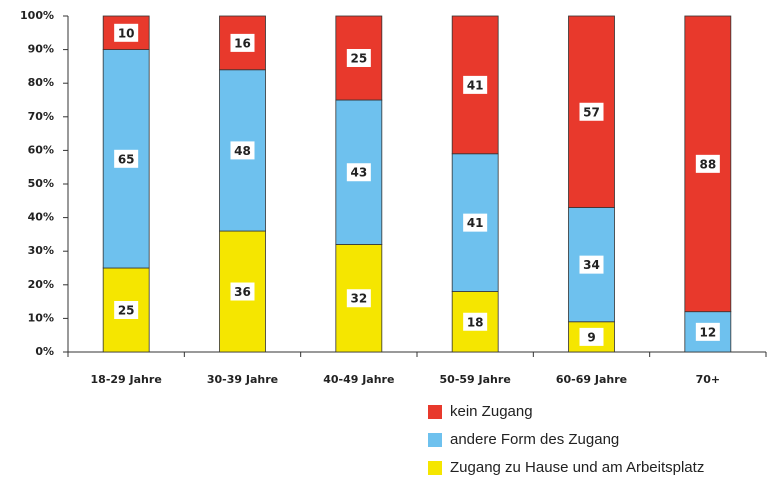 The width and height of the screenshot is (773, 486). I want to click on x-tick-label: 50-59 Jahre, so click(475, 379).